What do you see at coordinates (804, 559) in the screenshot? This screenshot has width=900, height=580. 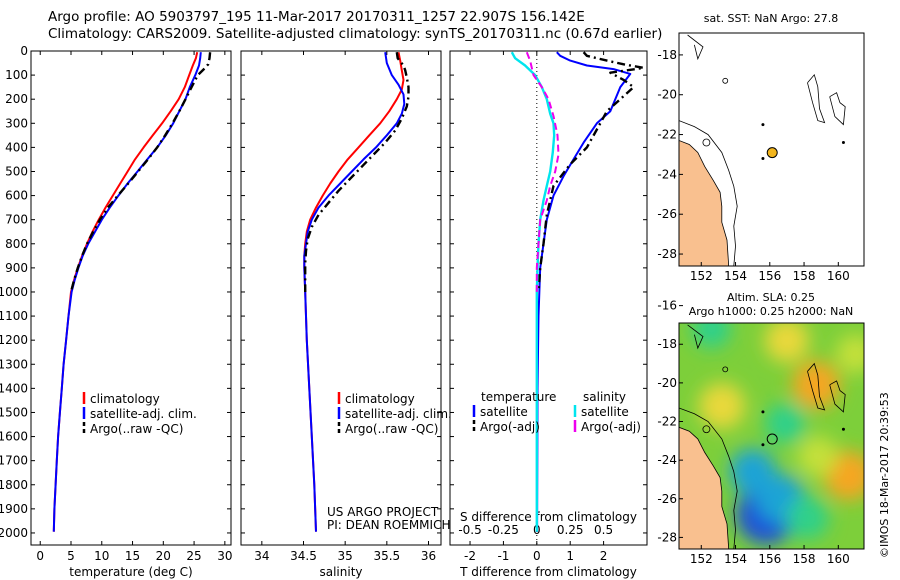 I see `sla_map-xtick-label-158: 158` at bounding box center [804, 559].